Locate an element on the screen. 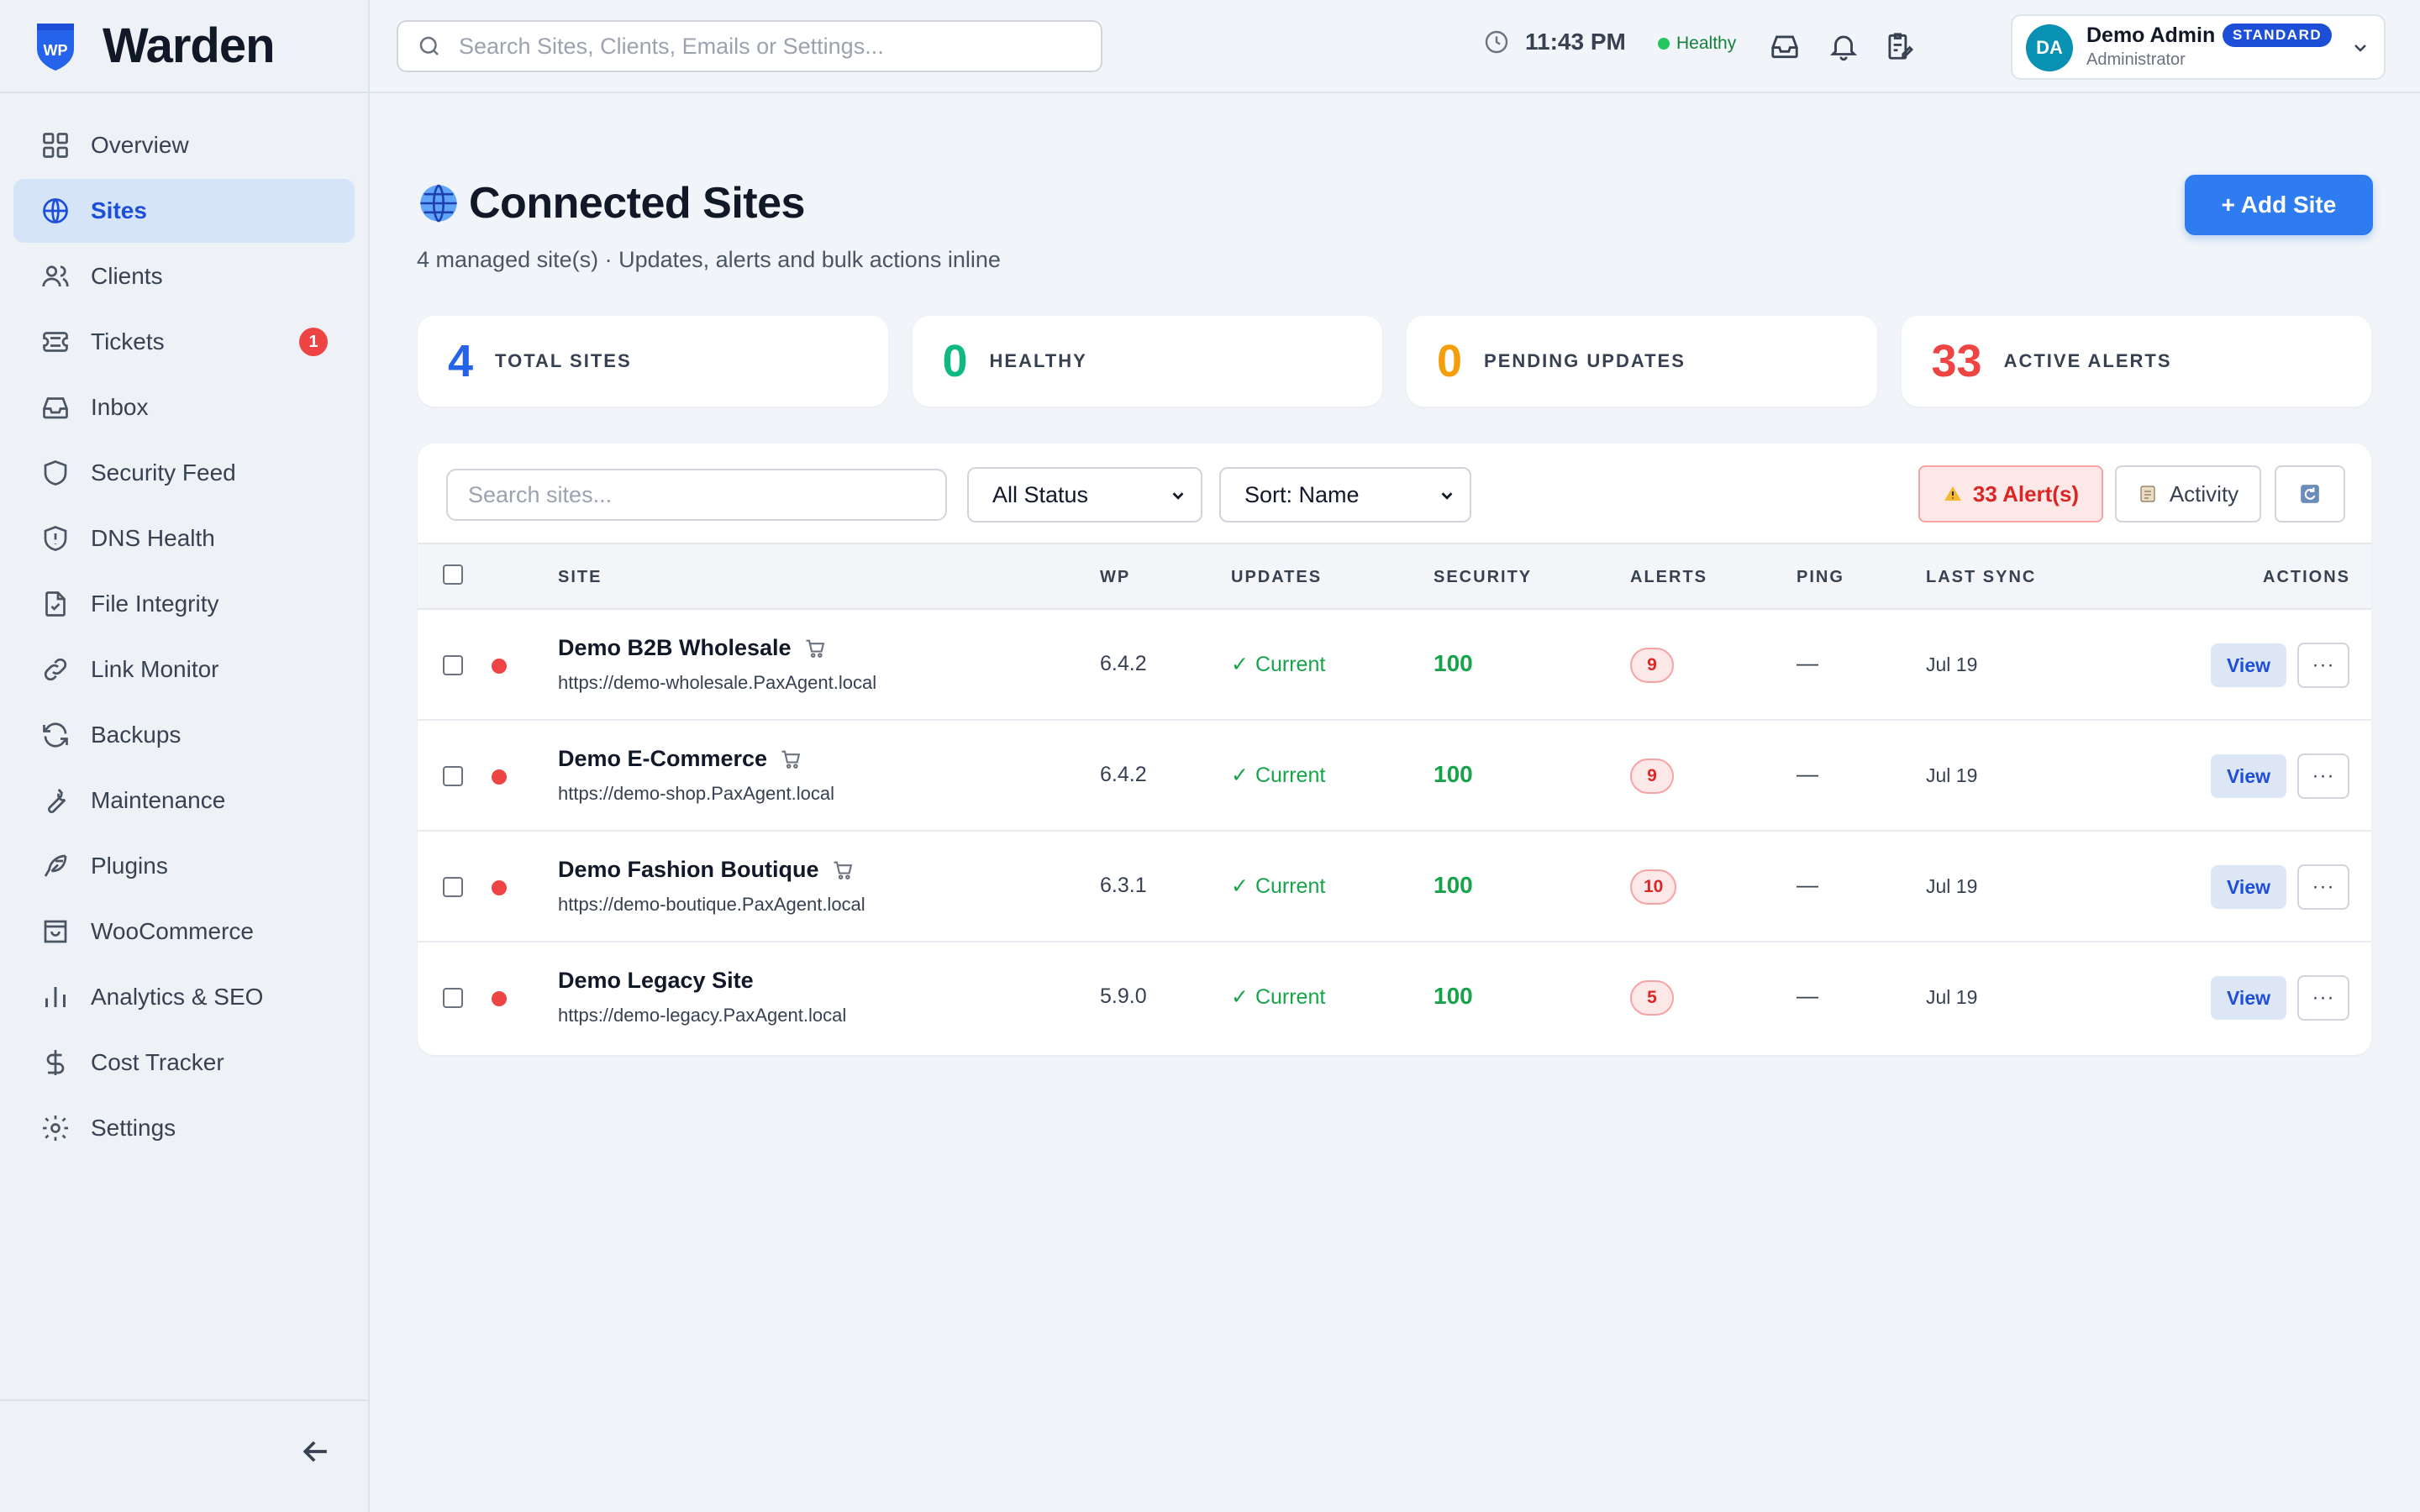  column-header-actions: ACTIONS is located at coordinates (2306, 577).